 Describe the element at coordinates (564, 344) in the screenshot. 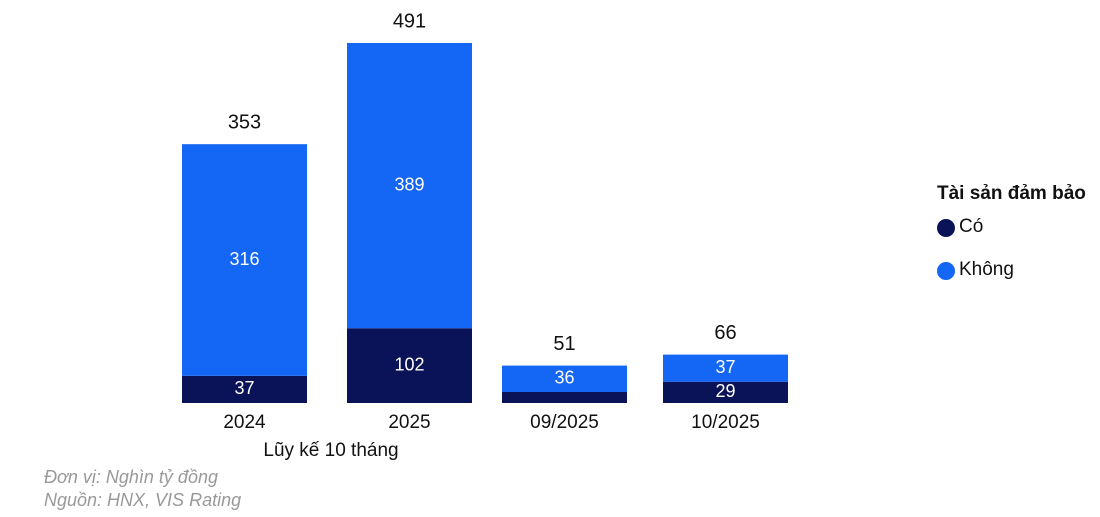

I see `total-label: 51` at that location.